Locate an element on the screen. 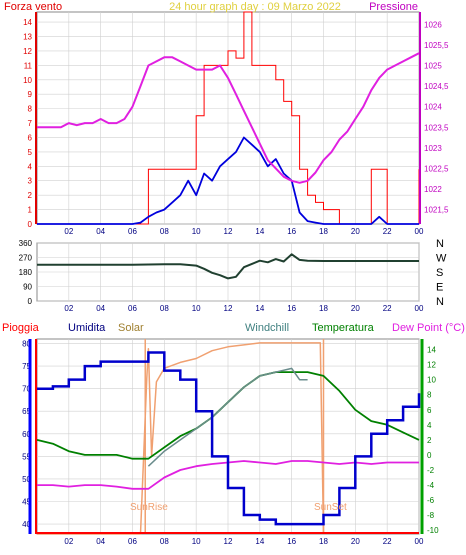 Image resolution: width=466 pixels, height=555 pixels. temperature-tick-label--2: -2 is located at coordinates (431, 470).